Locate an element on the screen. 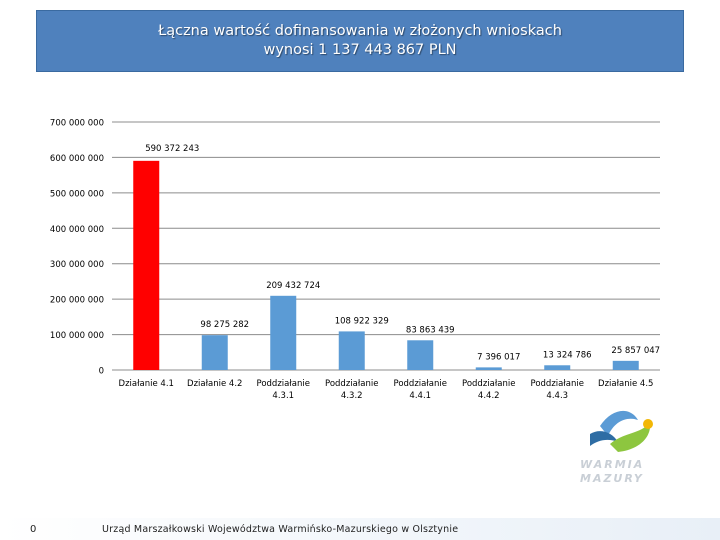 The image size is (720, 540). data-label: 7 396 017 is located at coordinates (498, 357).